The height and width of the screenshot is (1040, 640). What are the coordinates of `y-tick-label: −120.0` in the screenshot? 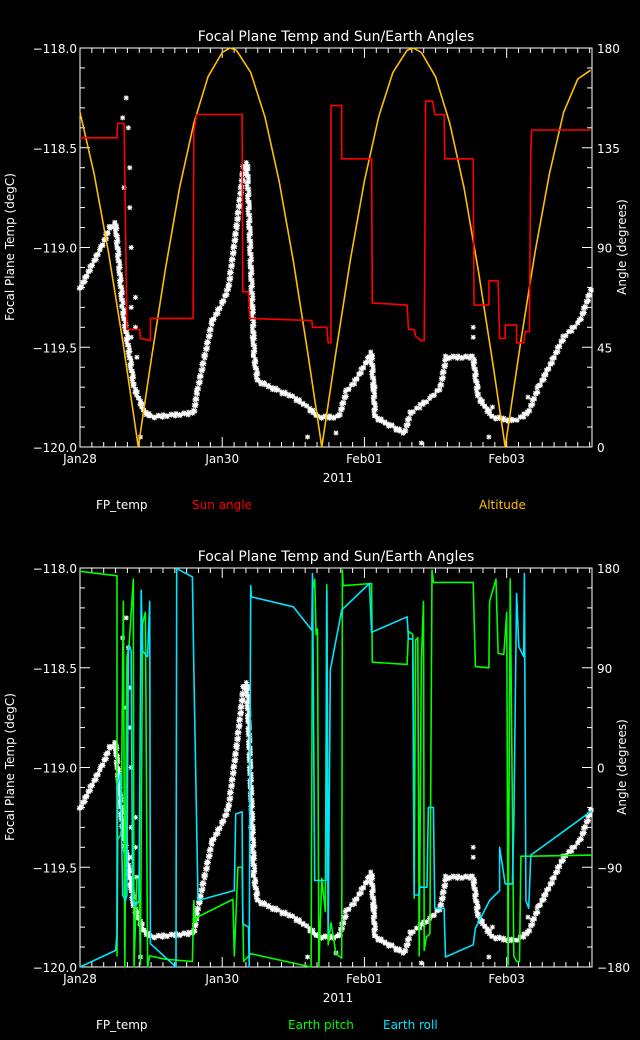 It's located at (55, 448).